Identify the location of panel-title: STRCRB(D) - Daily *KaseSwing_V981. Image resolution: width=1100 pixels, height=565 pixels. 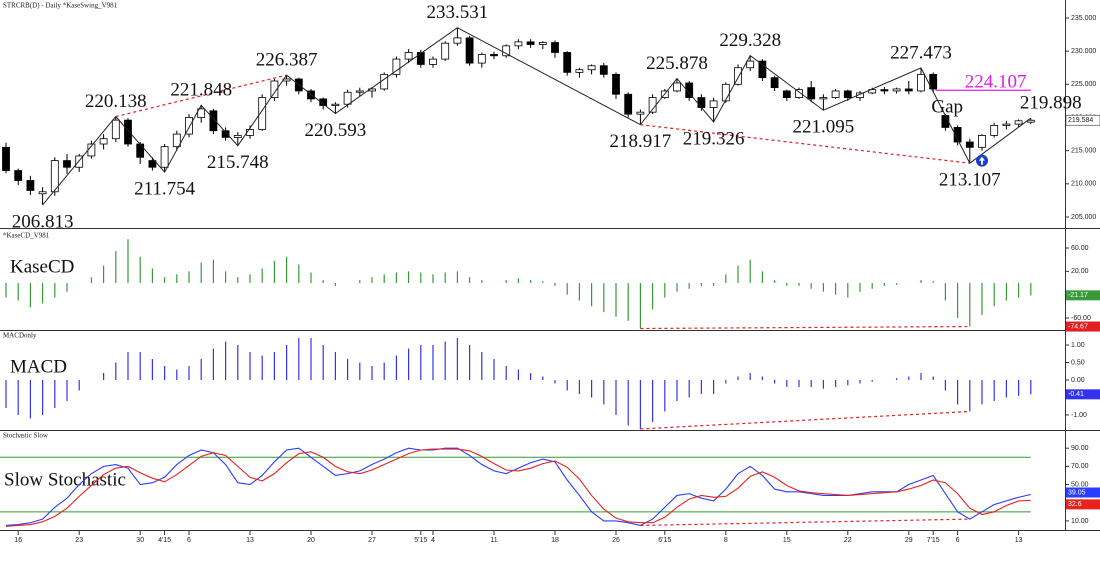
(60, 6).